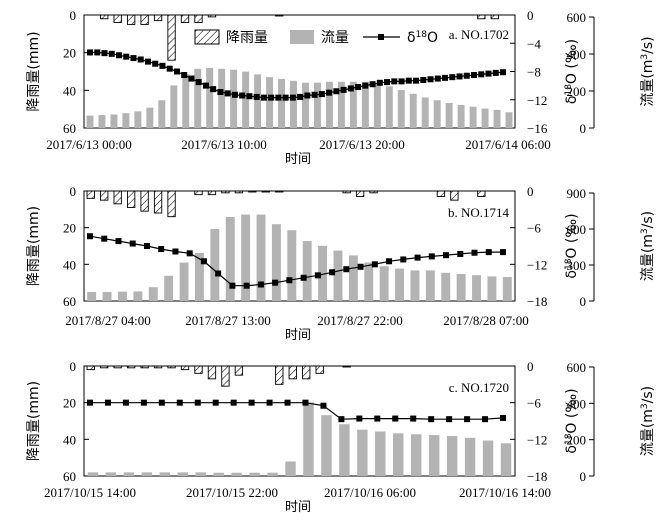 The image size is (663, 527). I want to click on d18o-tick-label: −12, so click(537, 264).